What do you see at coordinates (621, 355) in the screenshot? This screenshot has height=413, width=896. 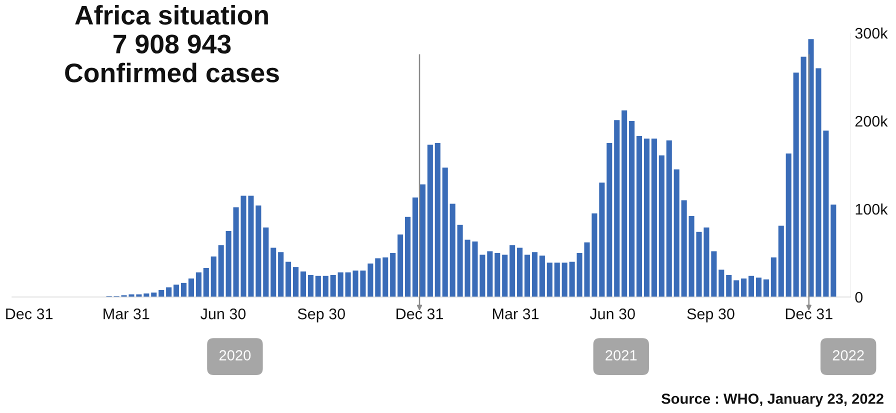 I see `x2-tick-label: 2021` at bounding box center [621, 355].